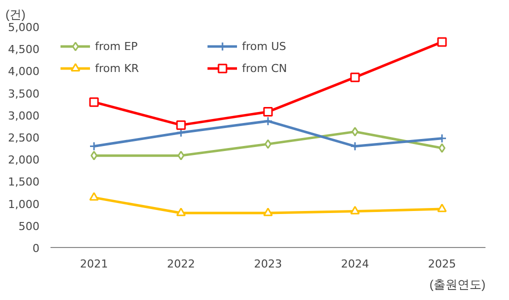 Image resolution: width=509 pixels, height=300 pixels. I want to click on x-tick-label: 2021, so click(94, 264).